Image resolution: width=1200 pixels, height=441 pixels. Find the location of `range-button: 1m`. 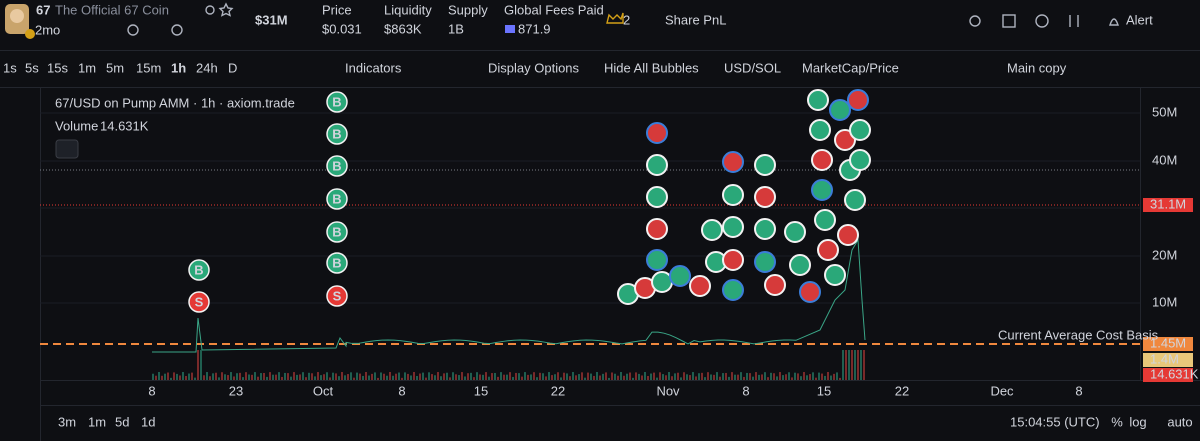

range-button: 1m is located at coordinates (97, 421).